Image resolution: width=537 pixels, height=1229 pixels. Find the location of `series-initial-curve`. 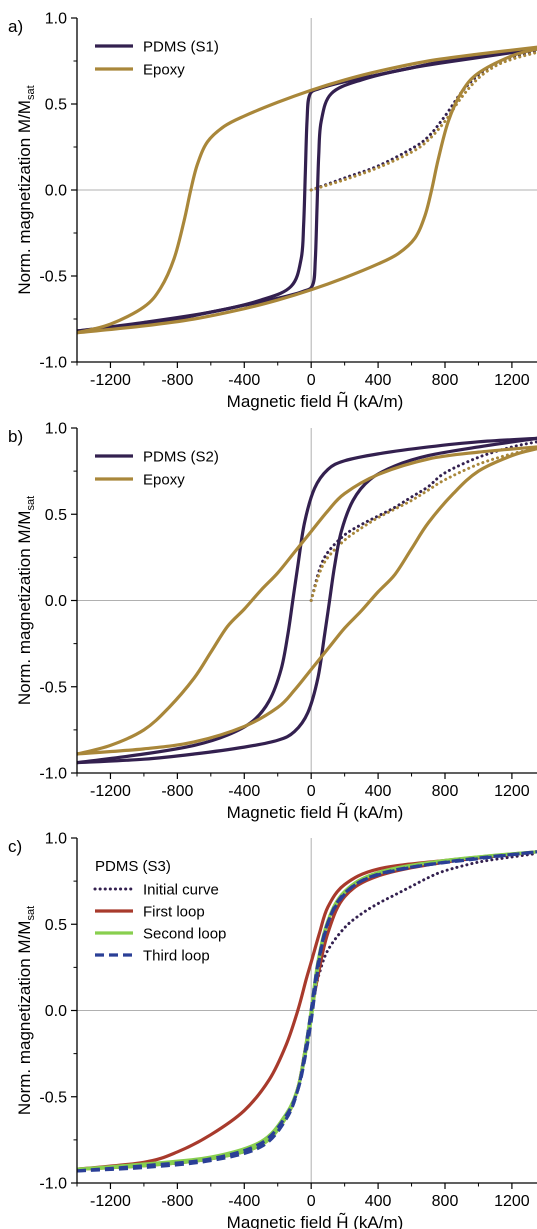

series-initial-curve is located at coordinates (423, 932).